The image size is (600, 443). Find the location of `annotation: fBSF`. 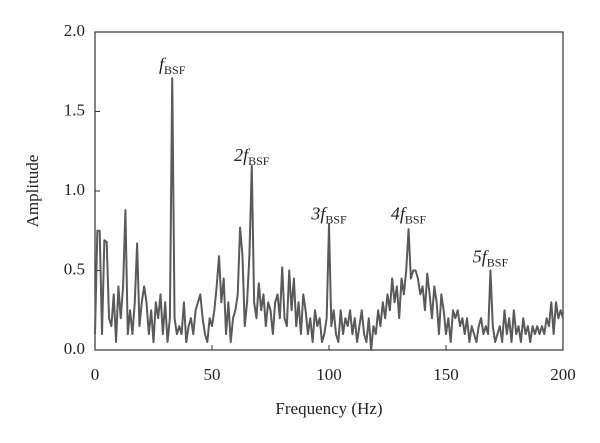

annotation: fBSF is located at coordinates (172, 65).